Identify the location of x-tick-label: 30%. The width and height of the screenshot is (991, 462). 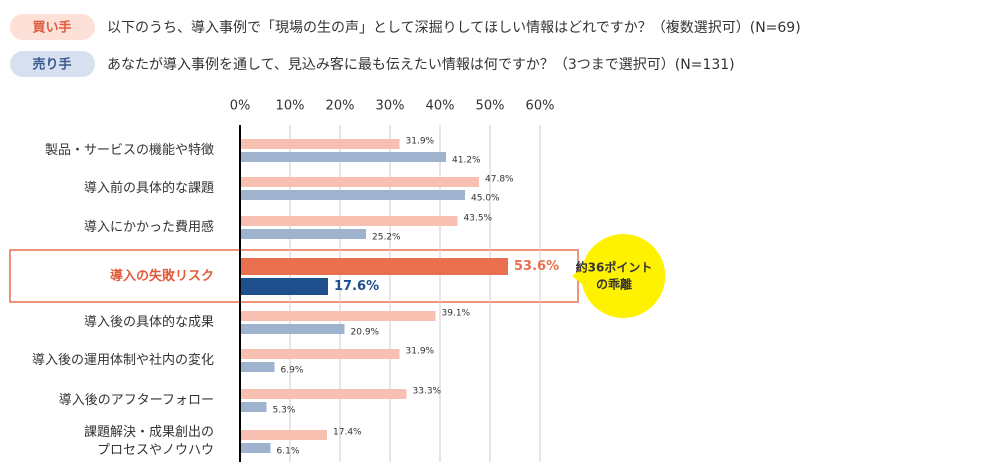
(390, 106).